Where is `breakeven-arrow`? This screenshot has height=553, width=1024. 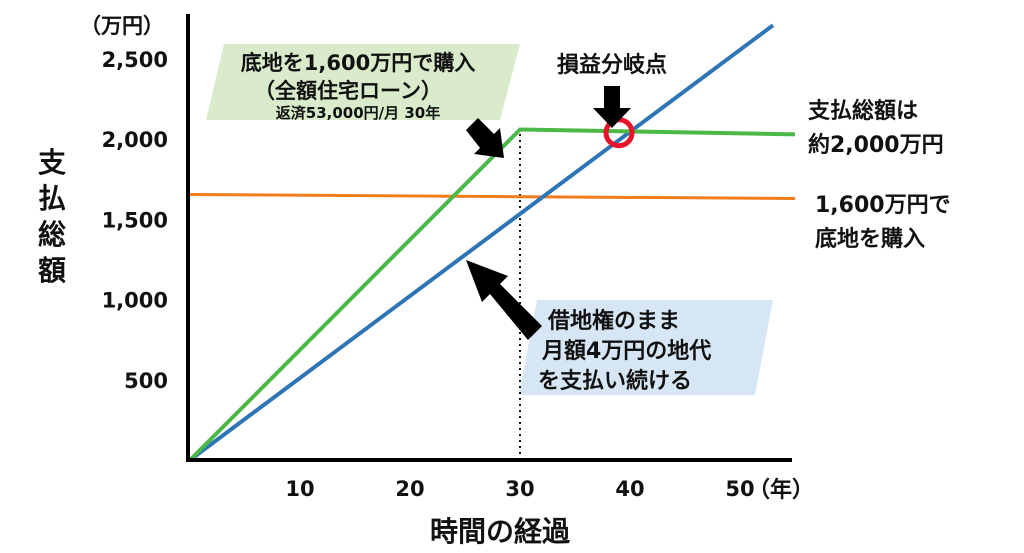
breakeven-arrow is located at coordinates (612, 107).